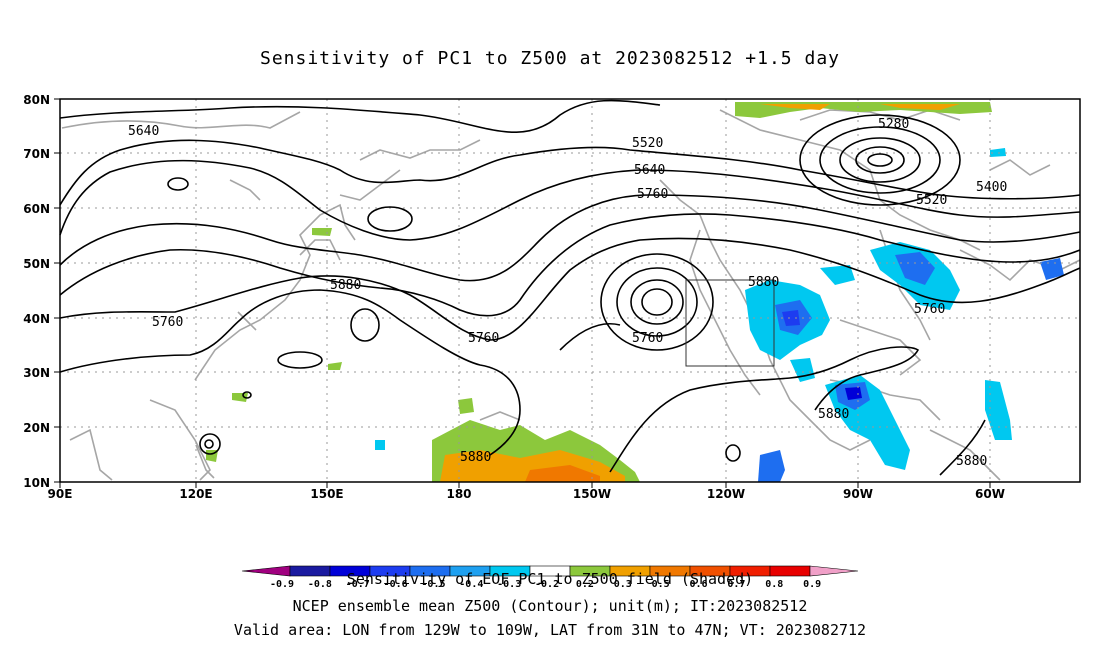 The image size is (1100, 650). I want to click on lon-tick-label: 120W, so click(726, 494).